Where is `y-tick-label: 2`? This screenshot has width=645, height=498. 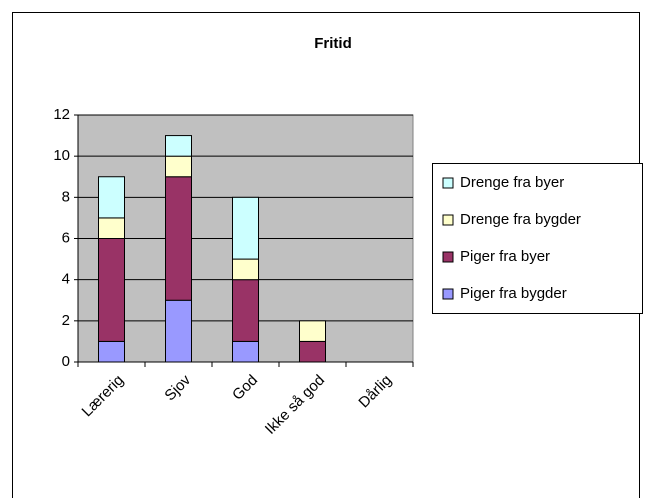
y-tick-label: 2 is located at coordinates (66, 320).